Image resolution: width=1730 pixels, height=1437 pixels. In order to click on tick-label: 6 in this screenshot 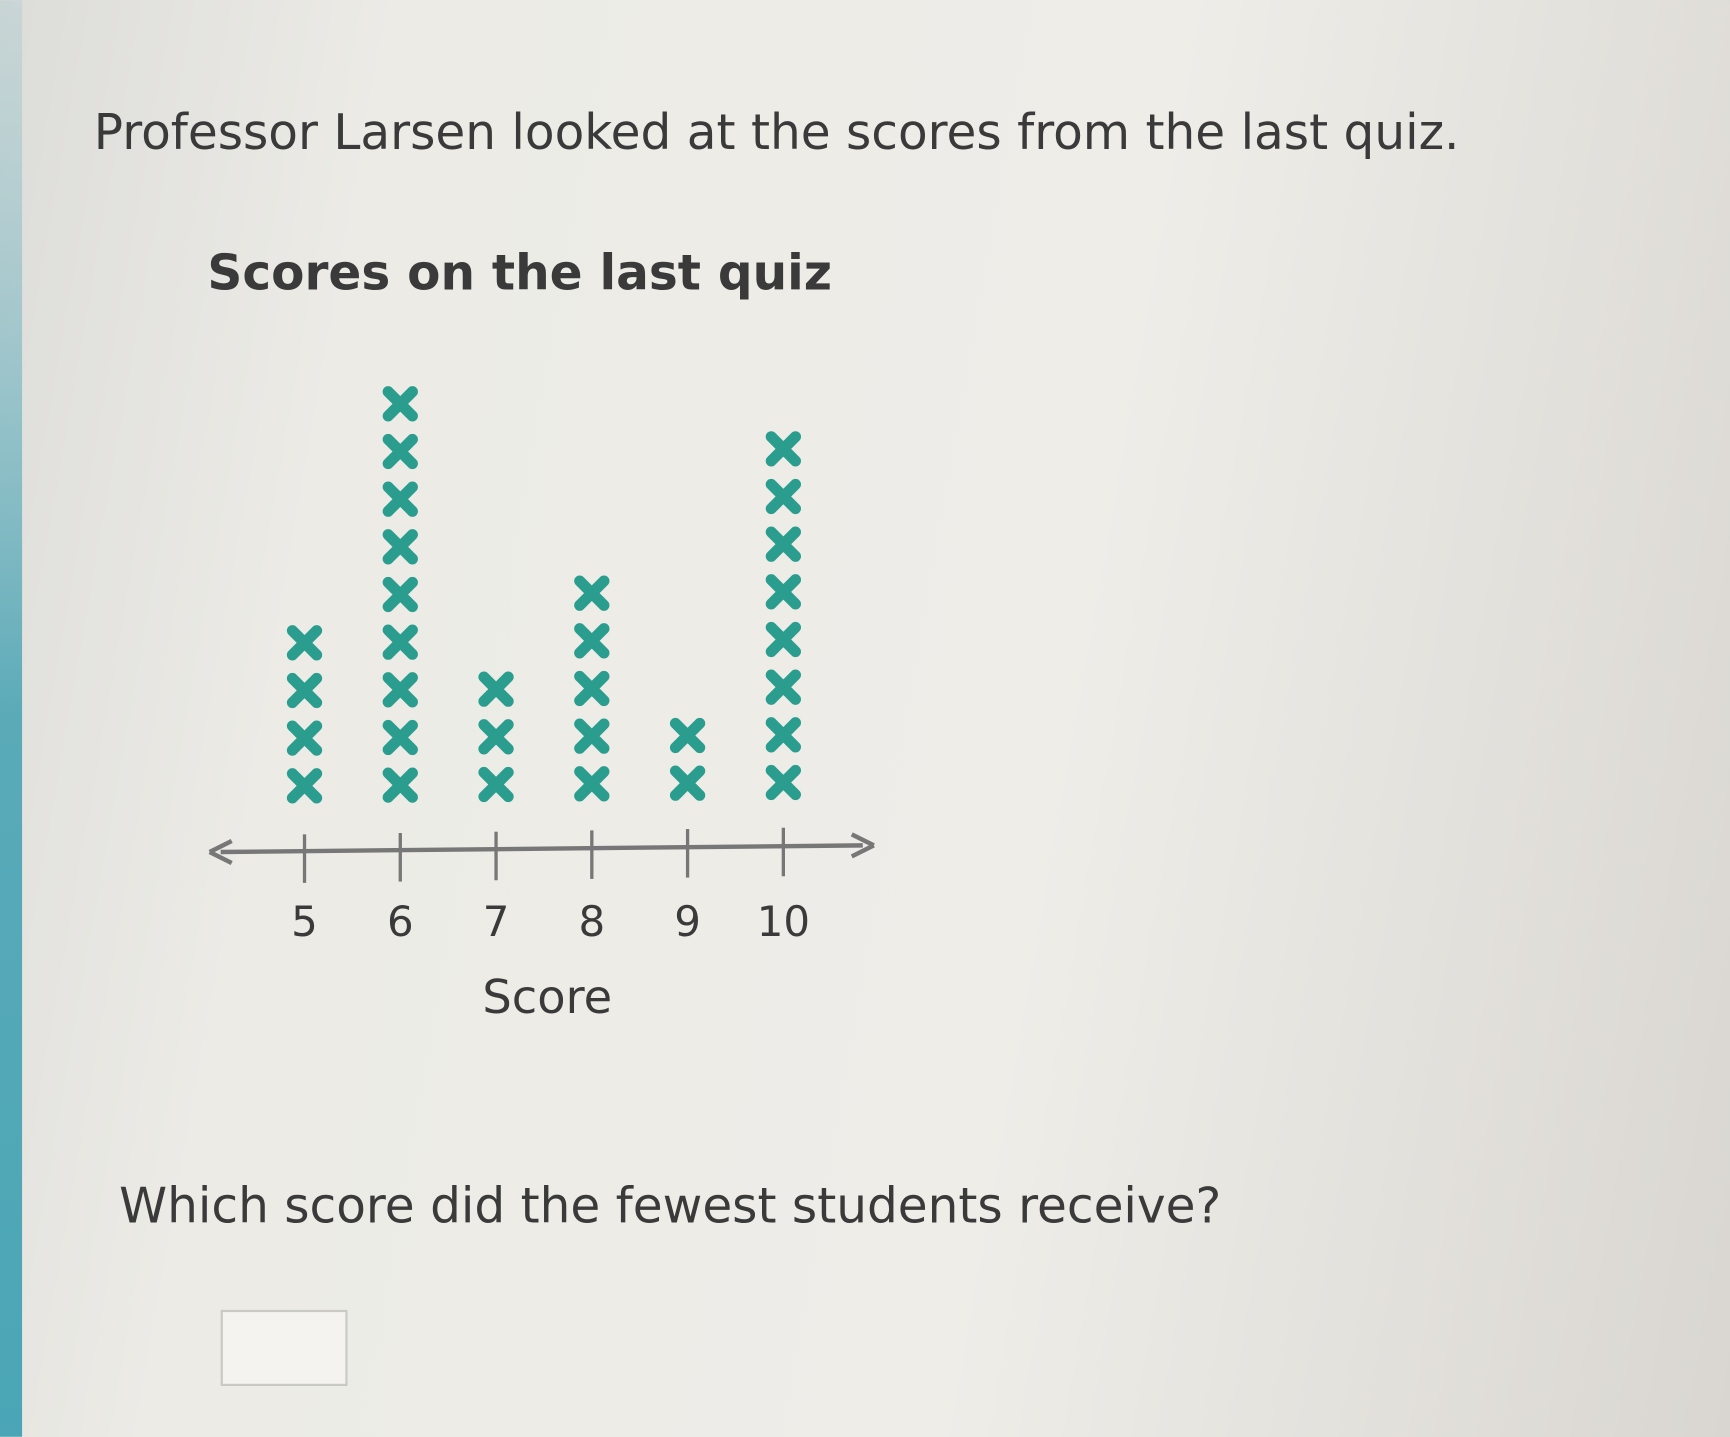, I will do `click(400, 921)`.